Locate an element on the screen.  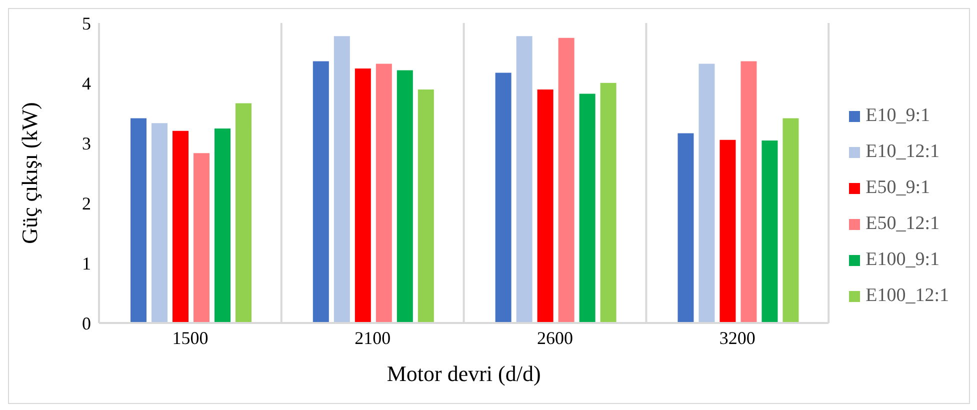
y-tick-label: 2 is located at coordinates (86, 203).